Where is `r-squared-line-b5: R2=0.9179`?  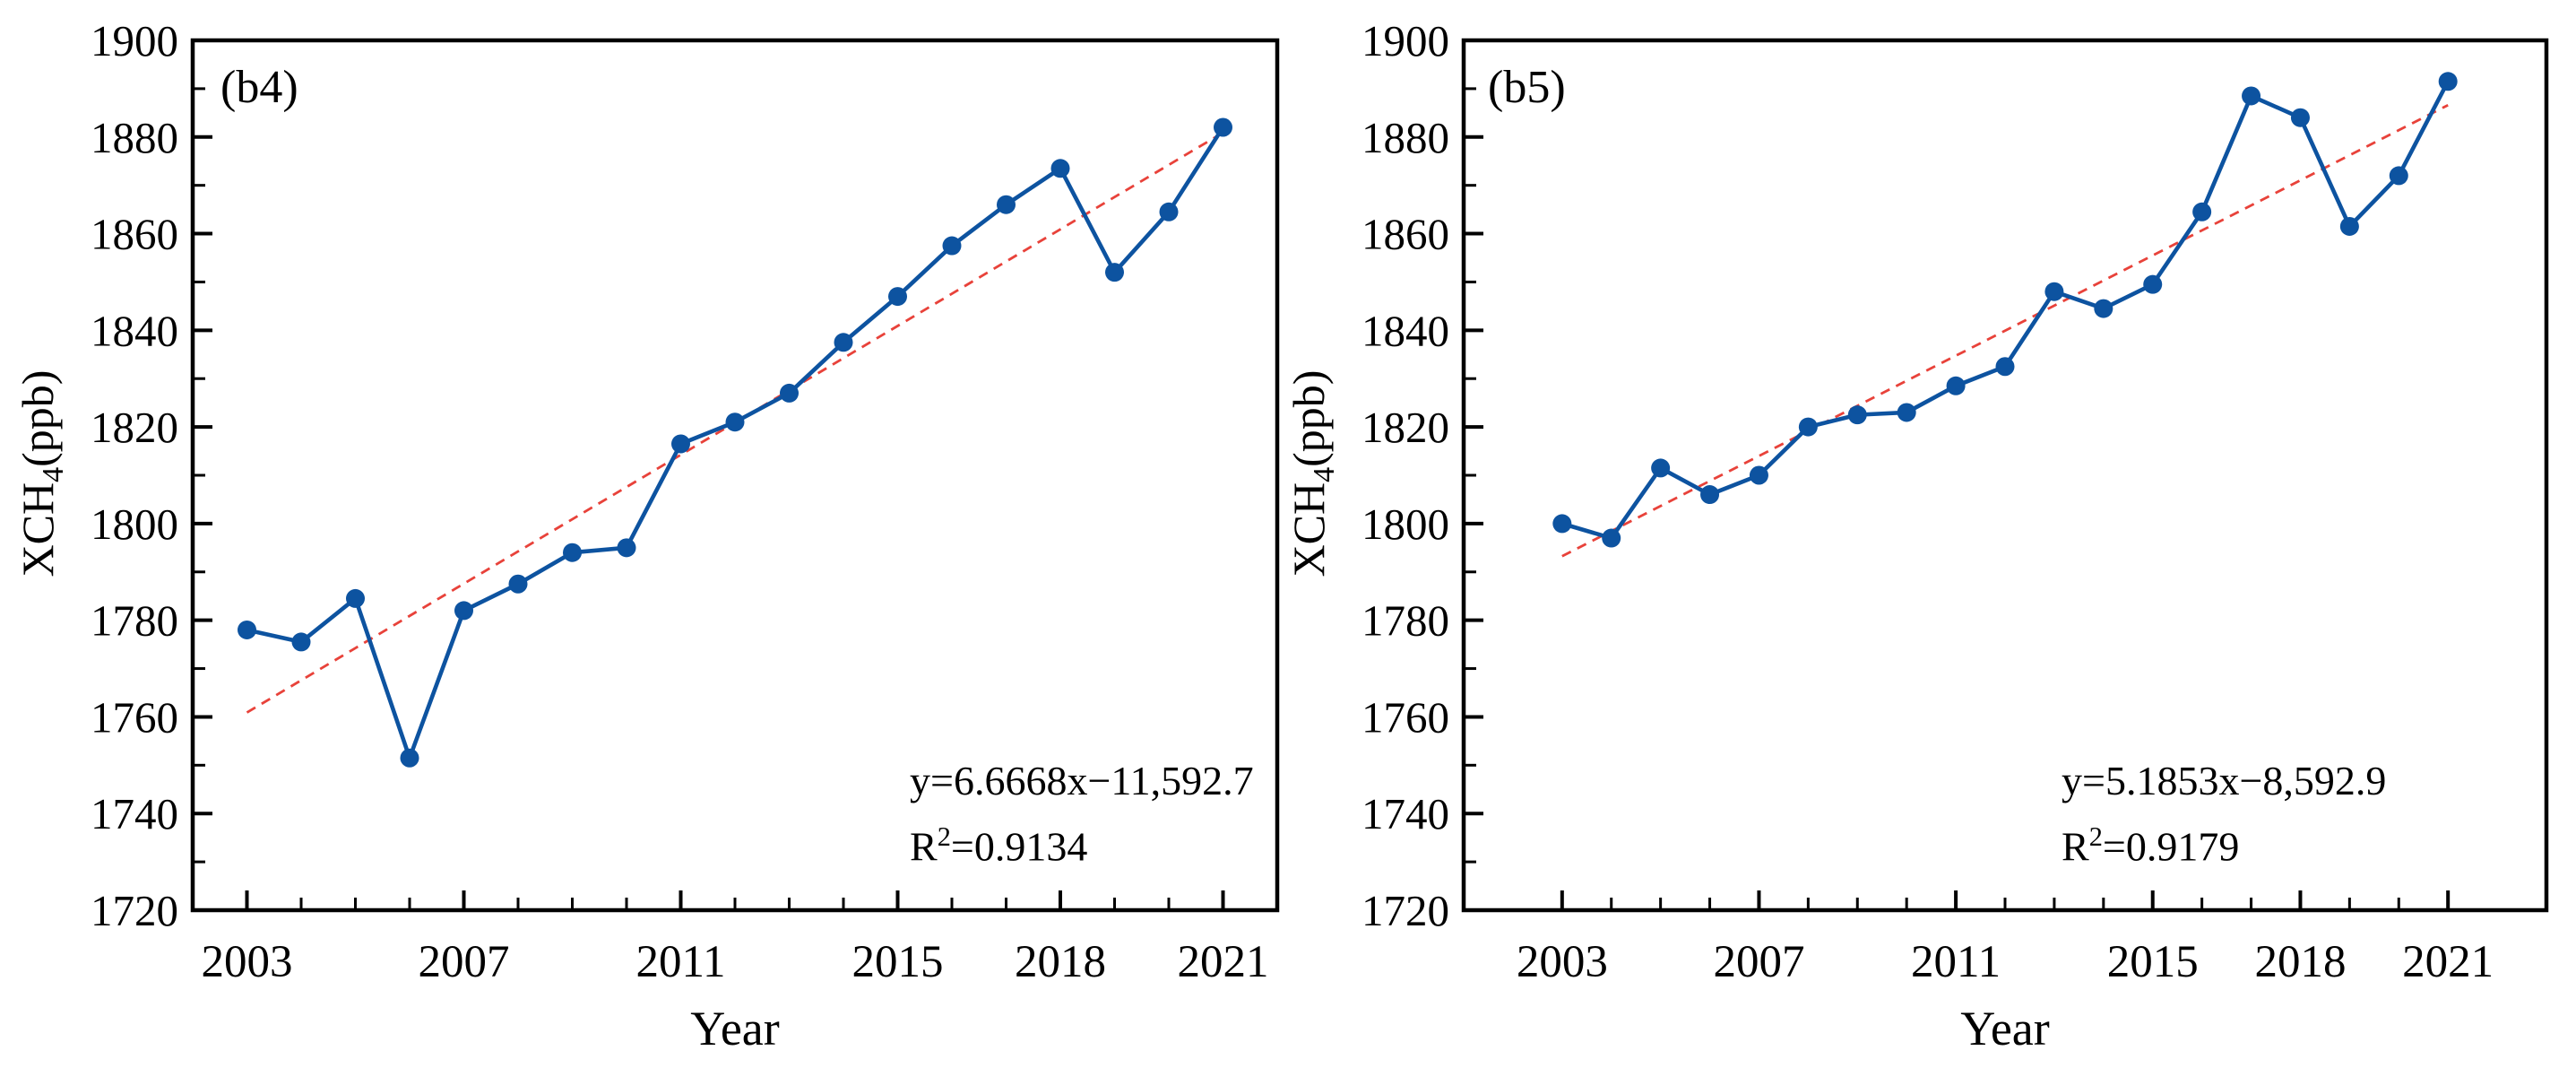
r-squared-line-b5: R2=0.9179 is located at coordinates (2224, 841).